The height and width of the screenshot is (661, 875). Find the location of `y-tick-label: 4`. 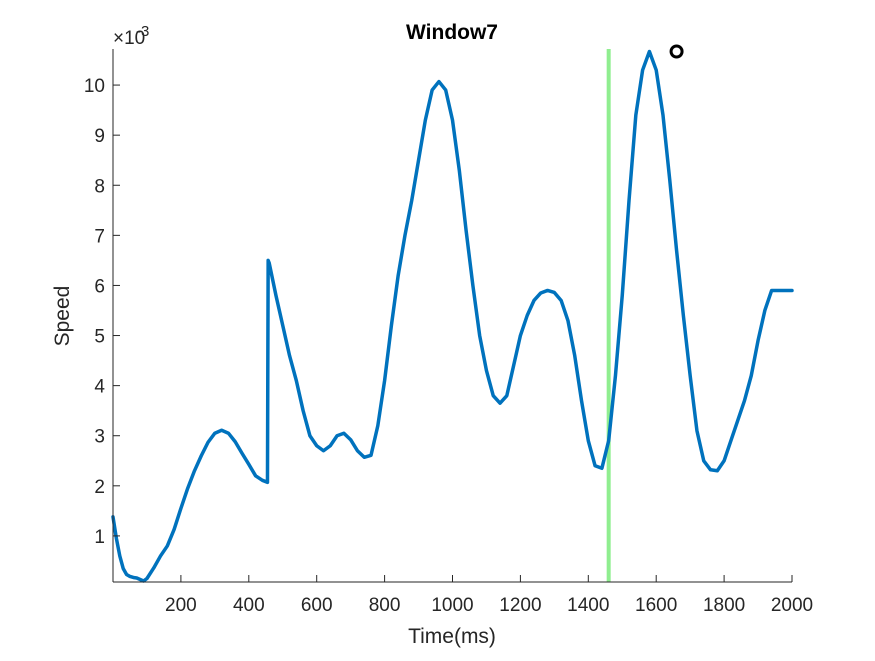

y-tick-label: 4 is located at coordinates (99, 387).